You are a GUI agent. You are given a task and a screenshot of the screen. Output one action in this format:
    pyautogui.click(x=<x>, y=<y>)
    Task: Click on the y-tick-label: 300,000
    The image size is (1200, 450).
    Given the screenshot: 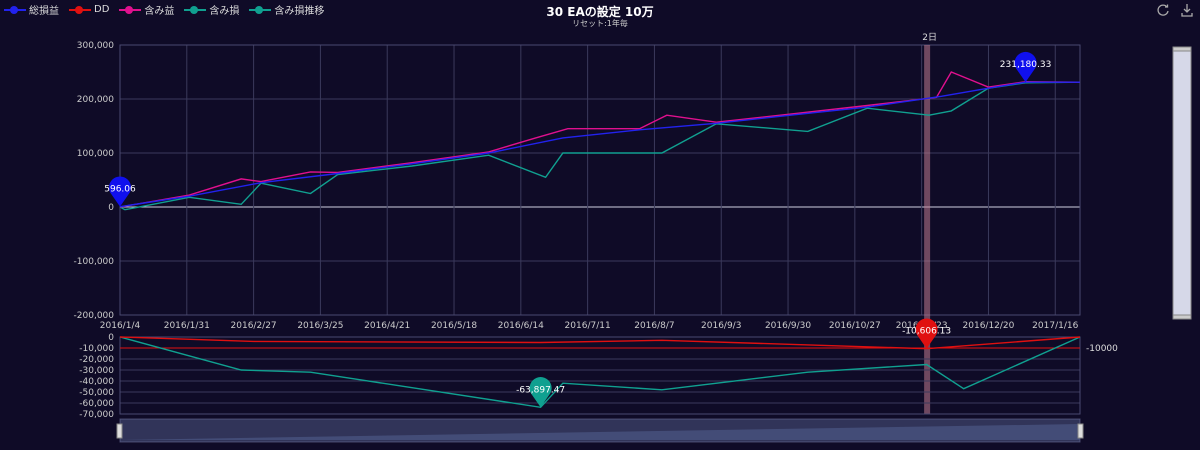 What is the action you would take?
    pyautogui.click(x=95, y=46)
    